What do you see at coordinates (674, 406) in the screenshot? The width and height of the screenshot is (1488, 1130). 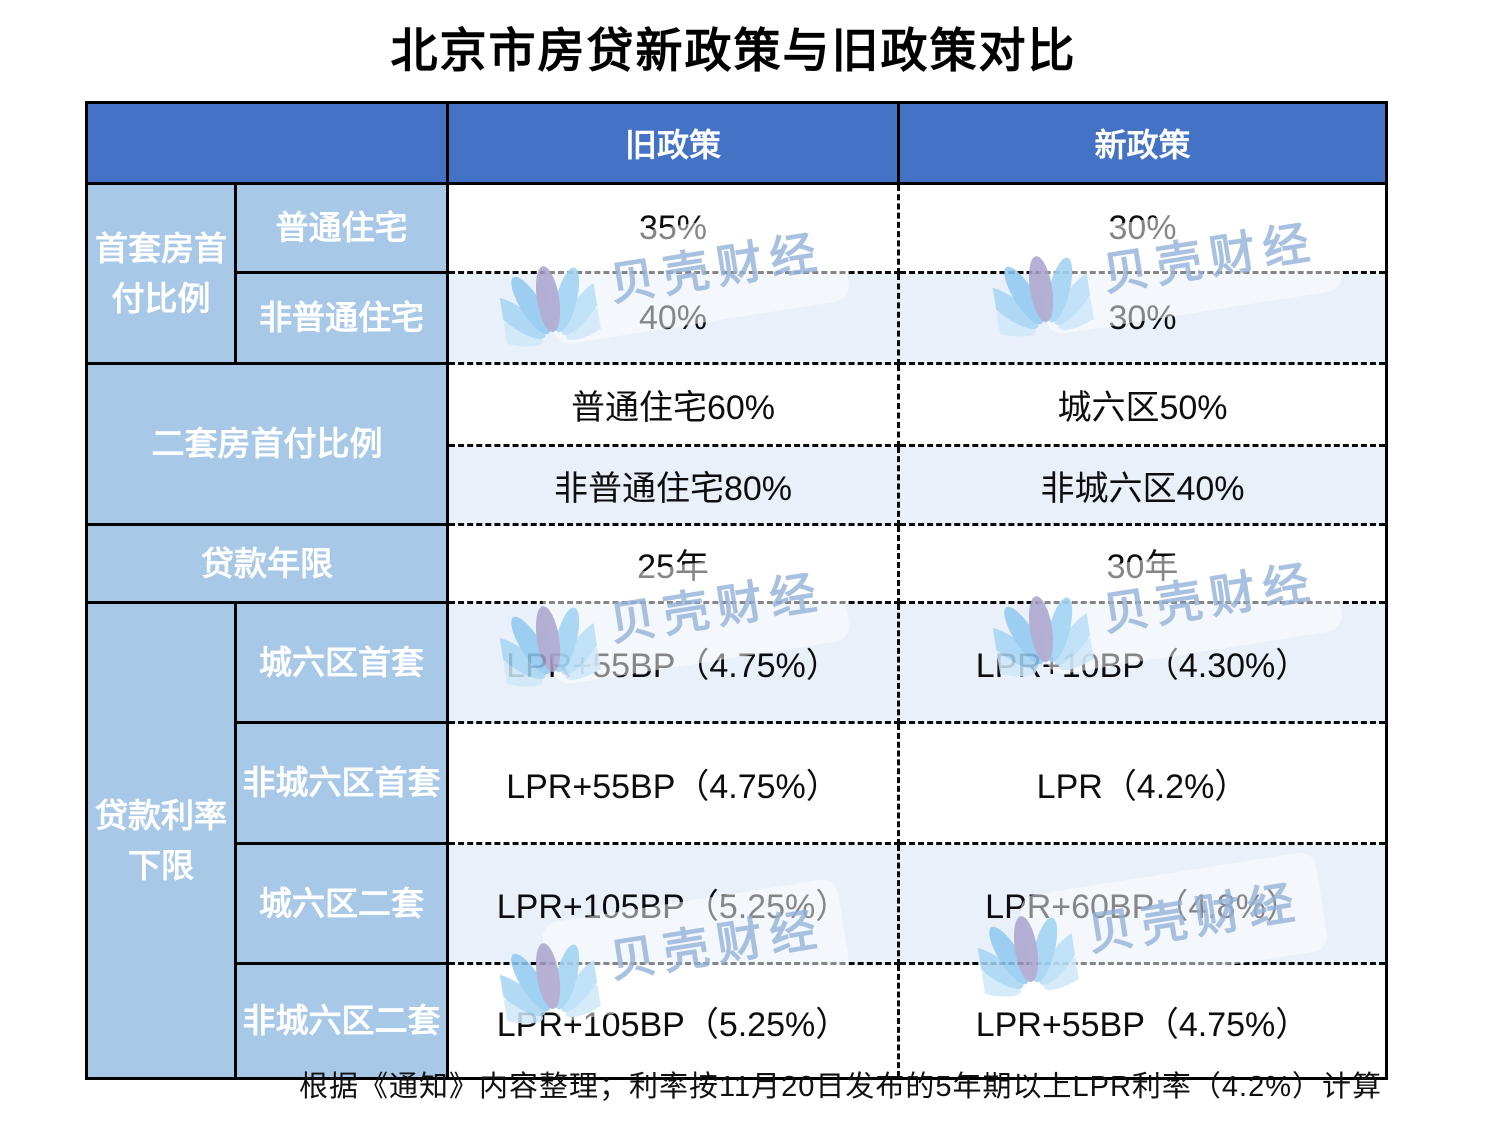 I see `cell-old-policy: 普通住宅60%` at bounding box center [674, 406].